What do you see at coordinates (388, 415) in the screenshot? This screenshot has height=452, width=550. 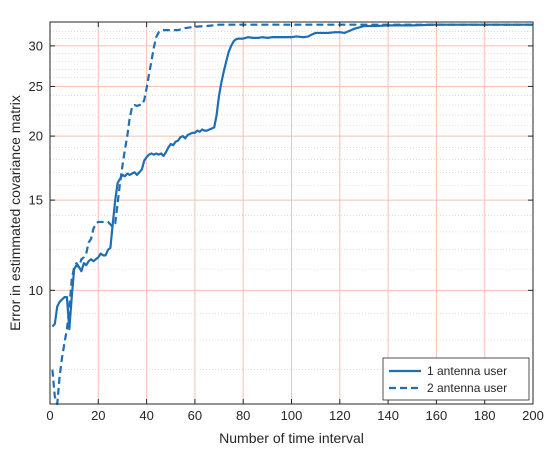 I see `x-tick-label: 140` at bounding box center [388, 415].